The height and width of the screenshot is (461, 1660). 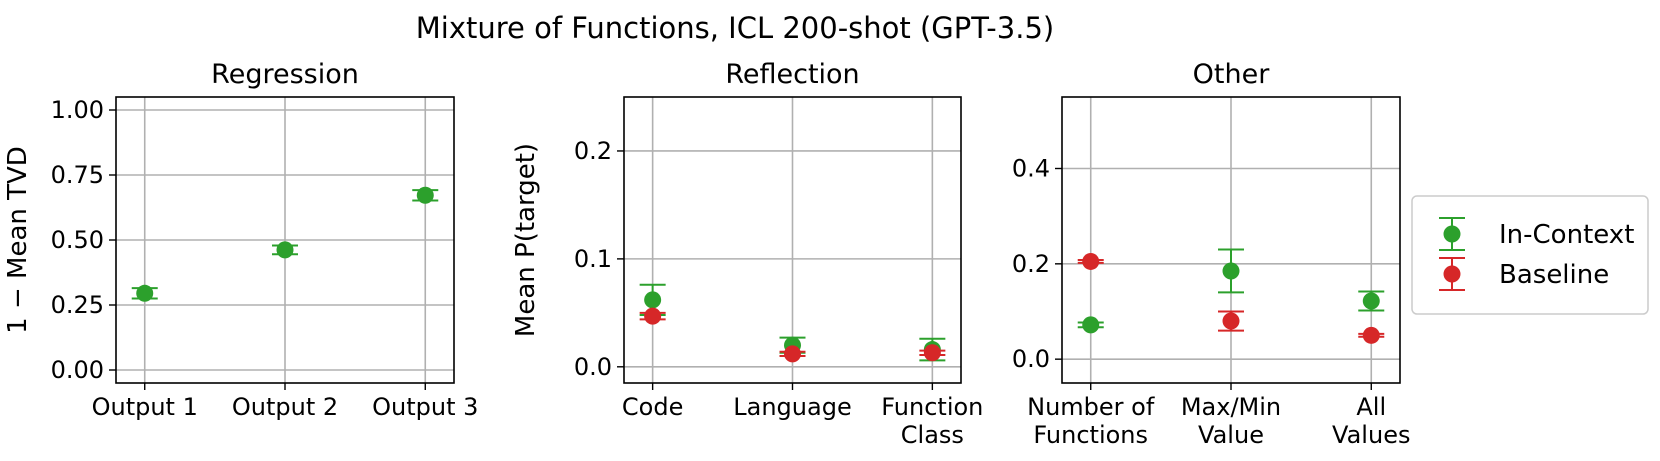 What do you see at coordinates (1231, 435) in the screenshot?
I see `x-tick-label: Value` at bounding box center [1231, 435].